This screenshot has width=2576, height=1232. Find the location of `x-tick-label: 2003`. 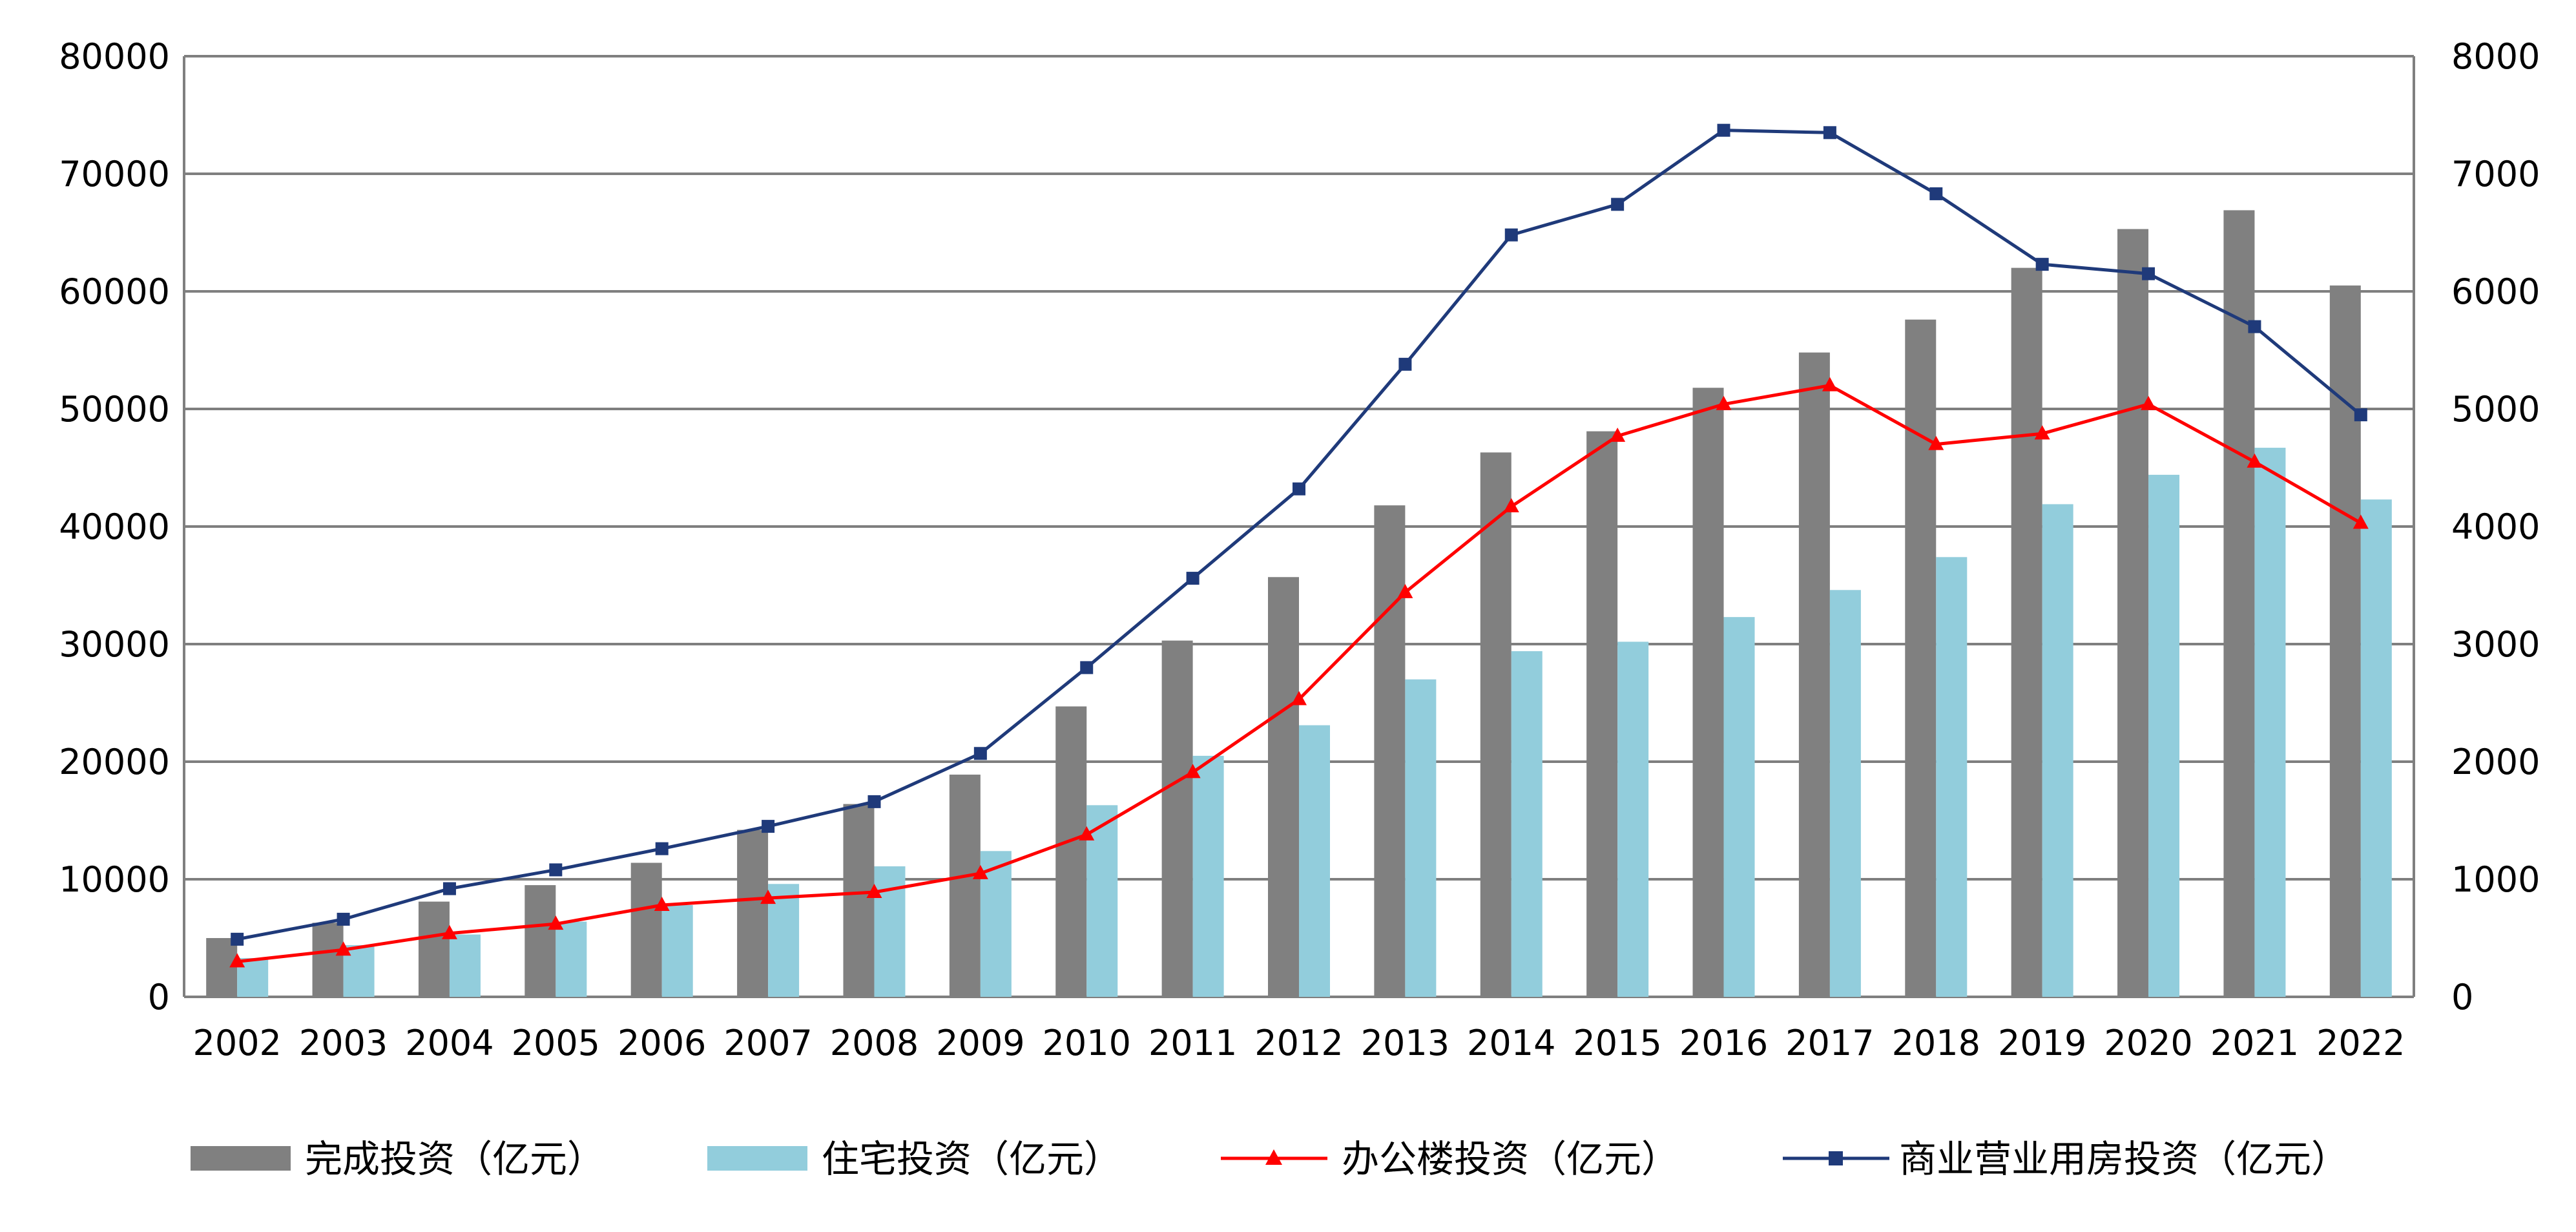

x-tick-label: 2003 is located at coordinates (343, 1043).